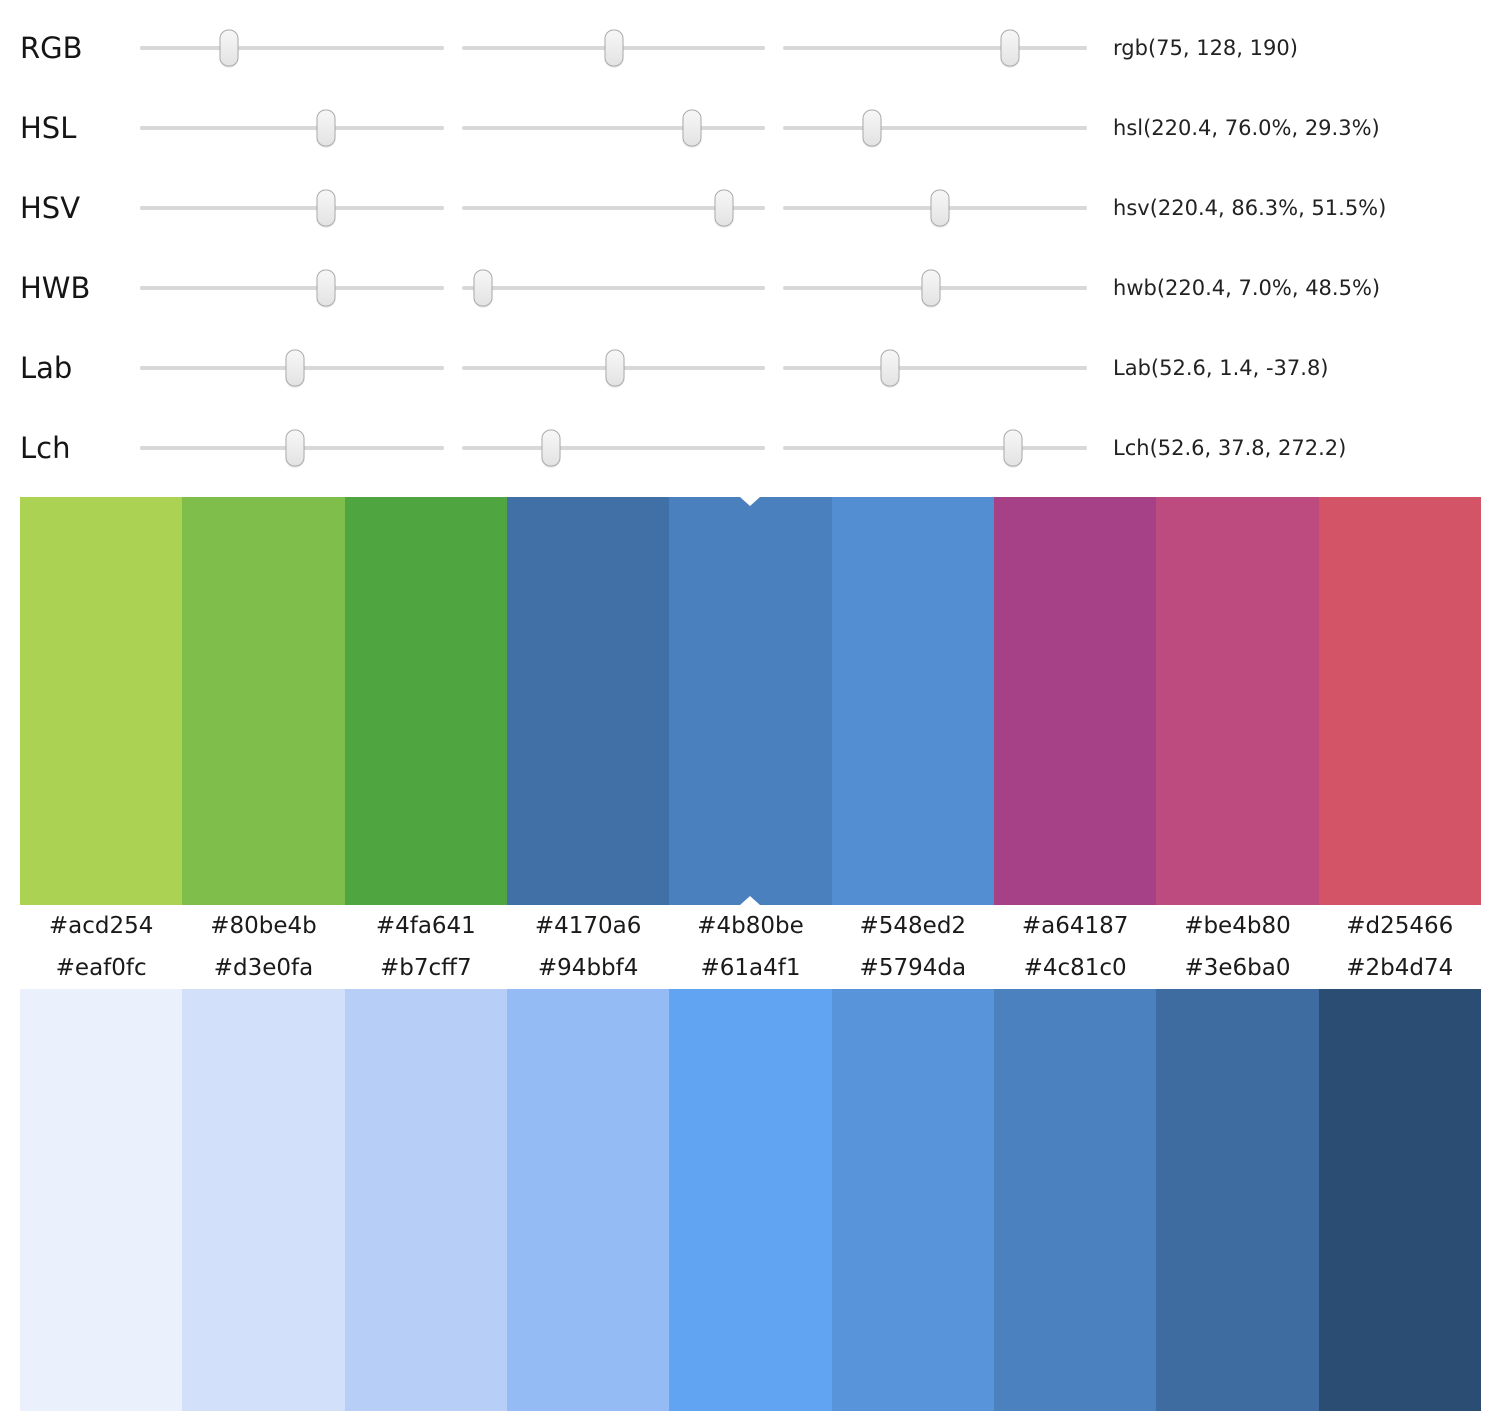 Image resolution: width=1501 pixels, height=1415 pixels. I want to click on color-value: hwb(220.4, 7.0%, 48.5%), so click(1247, 288).